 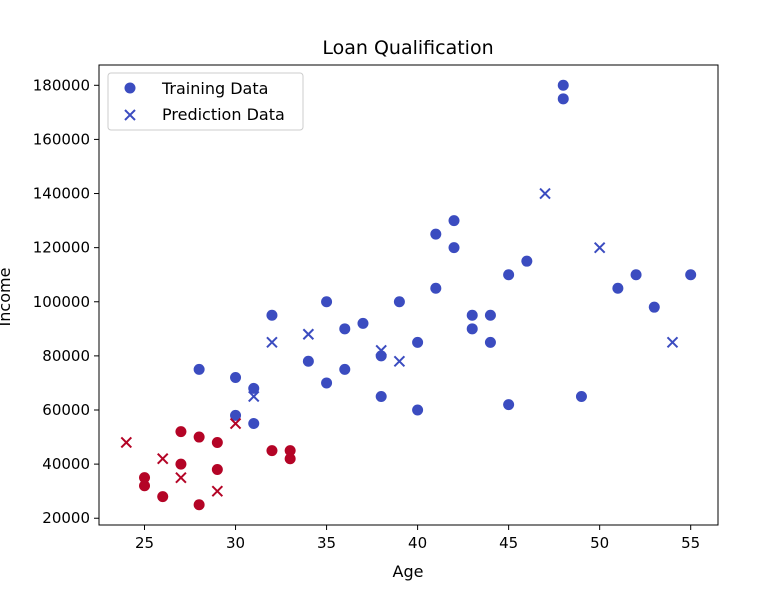 What do you see at coordinates (417, 543) in the screenshot?
I see `x-tick-label: 40` at bounding box center [417, 543].